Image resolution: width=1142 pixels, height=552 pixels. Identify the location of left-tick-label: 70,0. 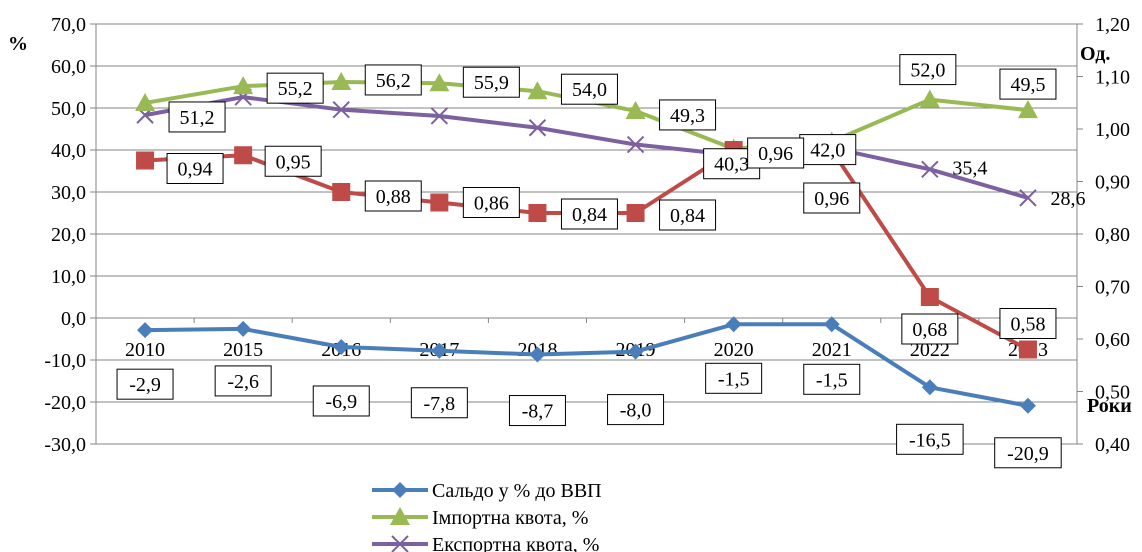
(68, 25).